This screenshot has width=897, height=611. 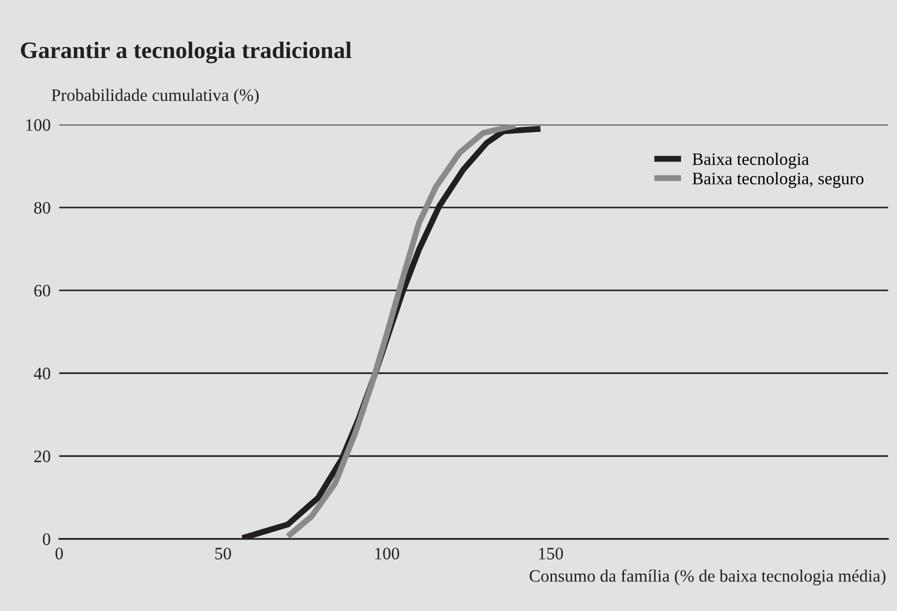 What do you see at coordinates (186, 53) in the screenshot?
I see `chart-title: Garantir a tecnologia tradicional` at bounding box center [186, 53].